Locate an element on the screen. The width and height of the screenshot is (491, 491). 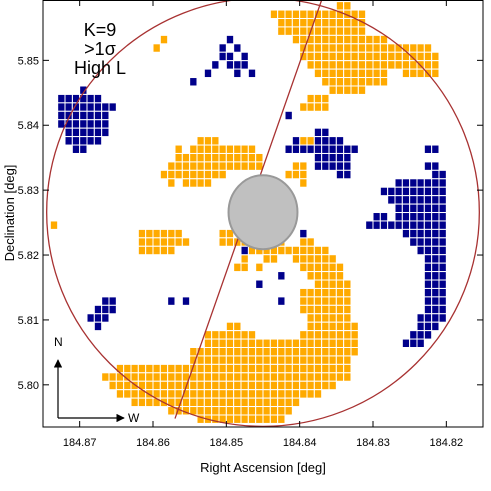
x-tick-label: 184.84 is located at coordinates (300, 443).